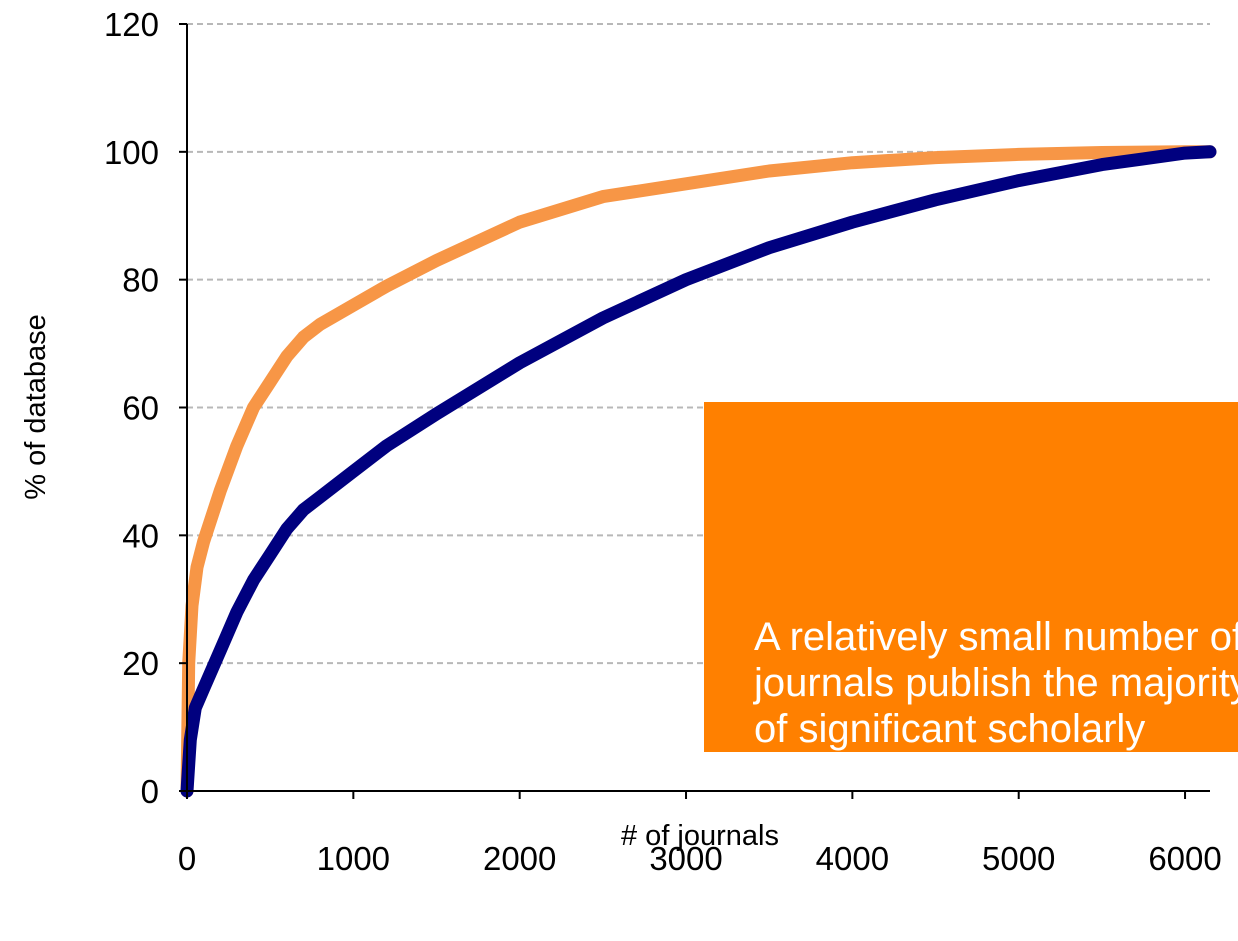  What do you see at coordinates (685, 858) in the screenshot?
I see `x-tick-label: 3000` at bounding box center [685, 858].